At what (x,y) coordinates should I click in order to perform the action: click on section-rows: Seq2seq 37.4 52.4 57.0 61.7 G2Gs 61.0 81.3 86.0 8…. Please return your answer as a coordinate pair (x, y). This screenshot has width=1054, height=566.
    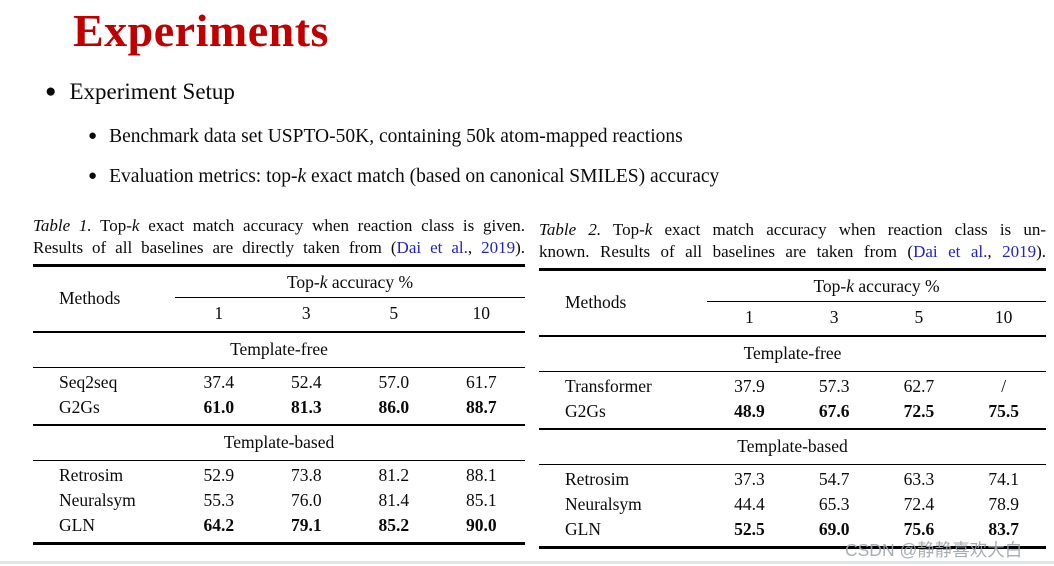
    Looking at the image, I should click on (279, 396).